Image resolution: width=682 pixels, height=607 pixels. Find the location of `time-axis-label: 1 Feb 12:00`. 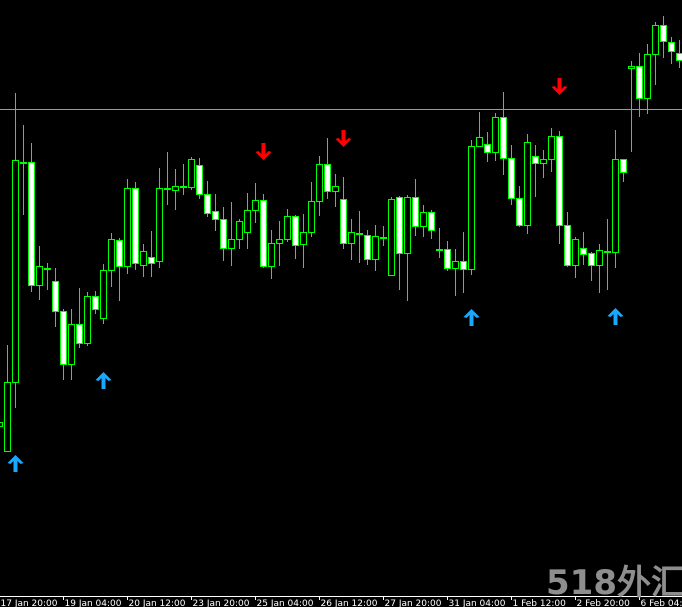

time-axis-label: 1 Feb 12:00 is located at coordinates (540, 603).